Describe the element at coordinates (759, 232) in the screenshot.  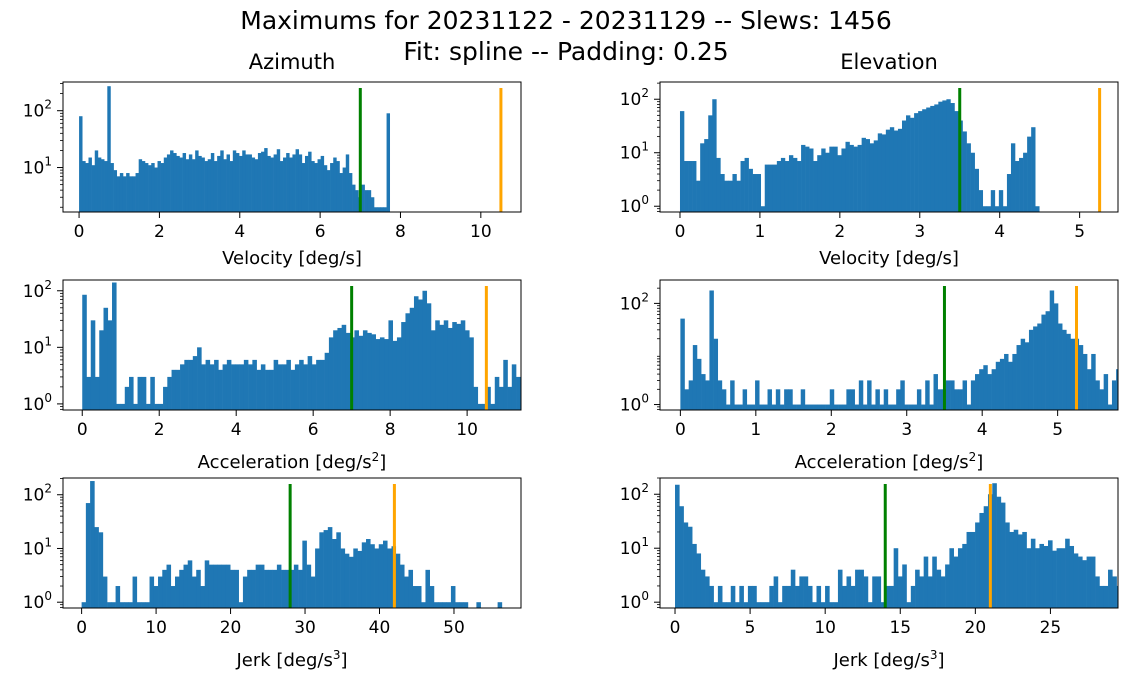
I see `x-tick-label: 1` at that location.